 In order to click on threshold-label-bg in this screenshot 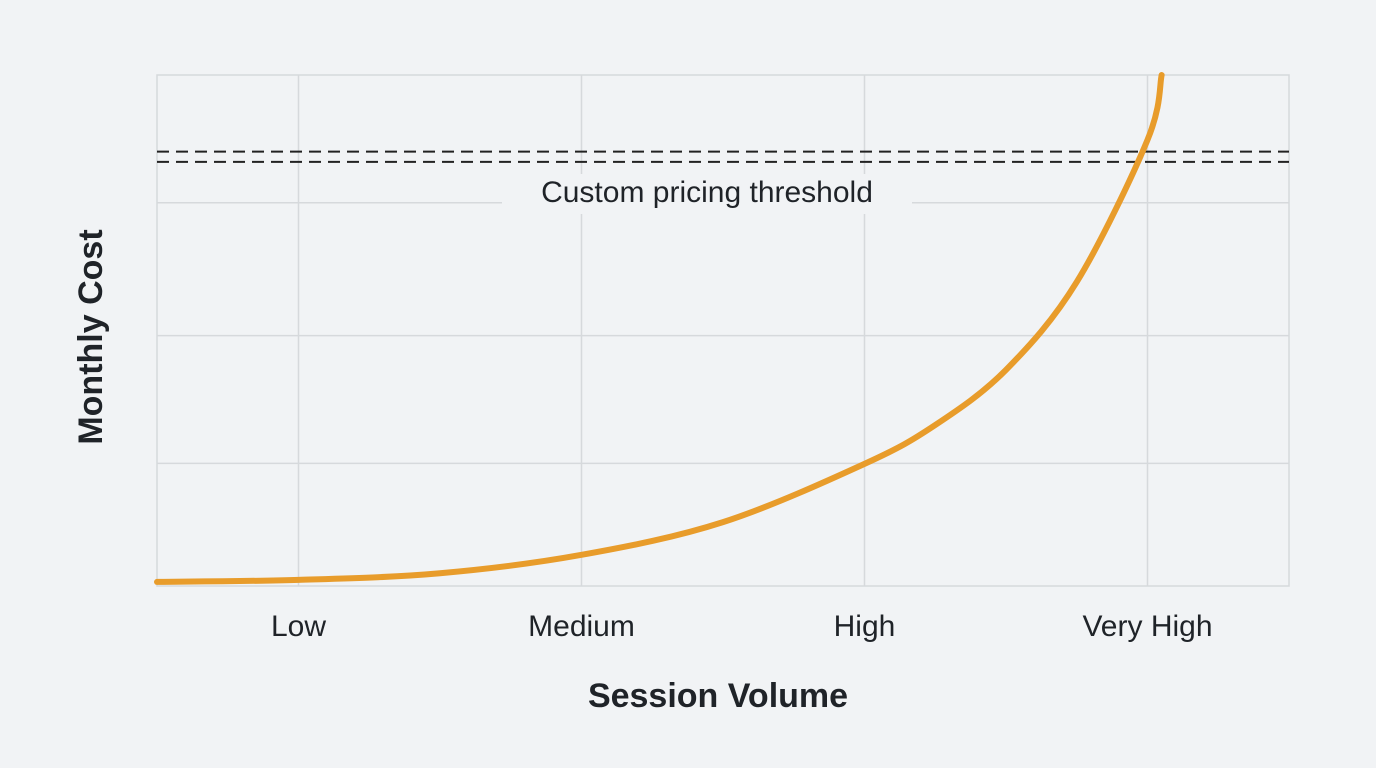, I will do `click(707, 194)`.